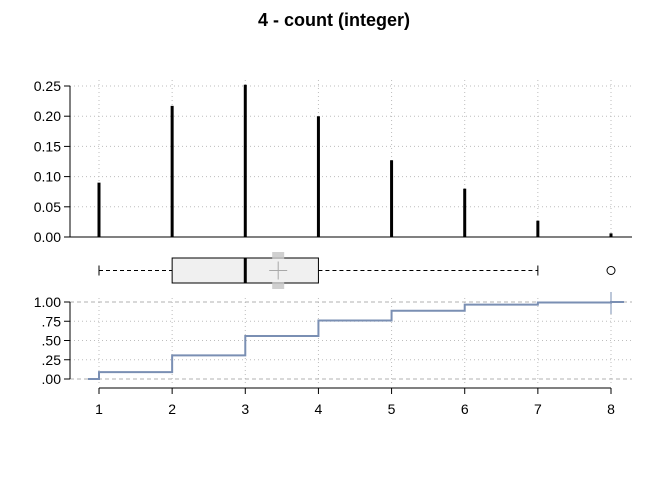 Image resolution: width=672 pixels, height=480 pixels. What do you see at coordinates (52, 321) in the screenshot?
I see `ecdf-y-tick-label: .75` at bounding box center [52, 321].